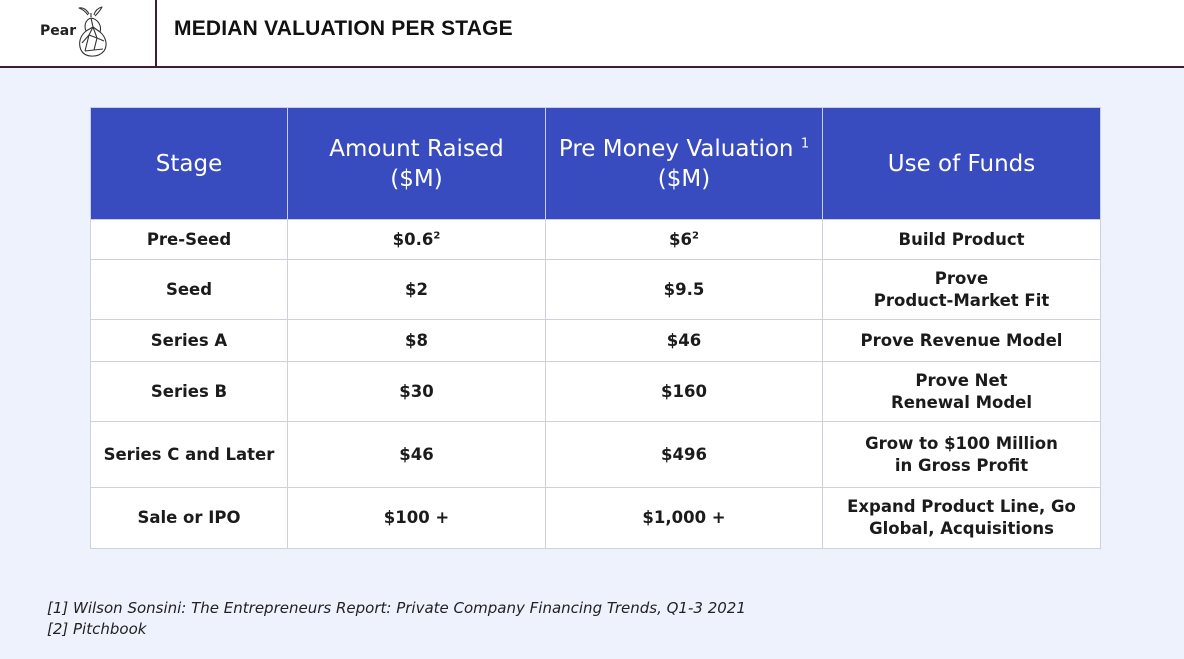 The height and width of the screenshot is (659, 1184). What do you see at coordinates (189, 163) in the screenshot?
I see `column-header-stage: Stage` at bounding box center [189, 163].